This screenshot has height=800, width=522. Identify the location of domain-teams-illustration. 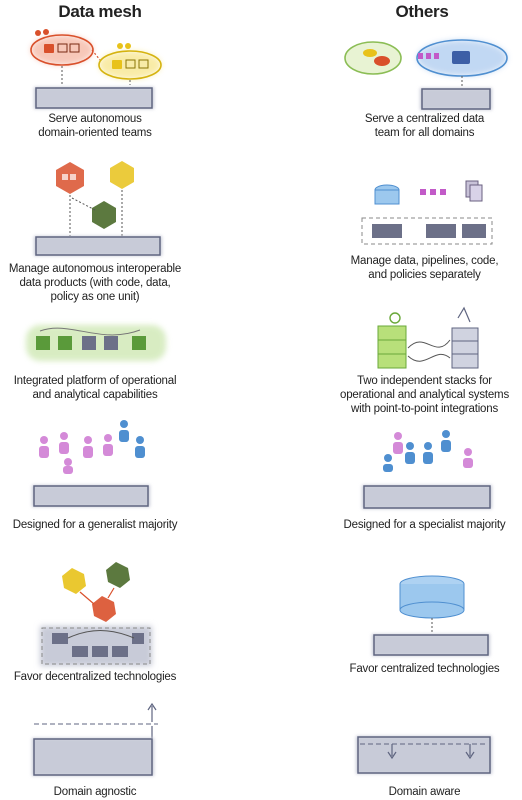
(96, 69).